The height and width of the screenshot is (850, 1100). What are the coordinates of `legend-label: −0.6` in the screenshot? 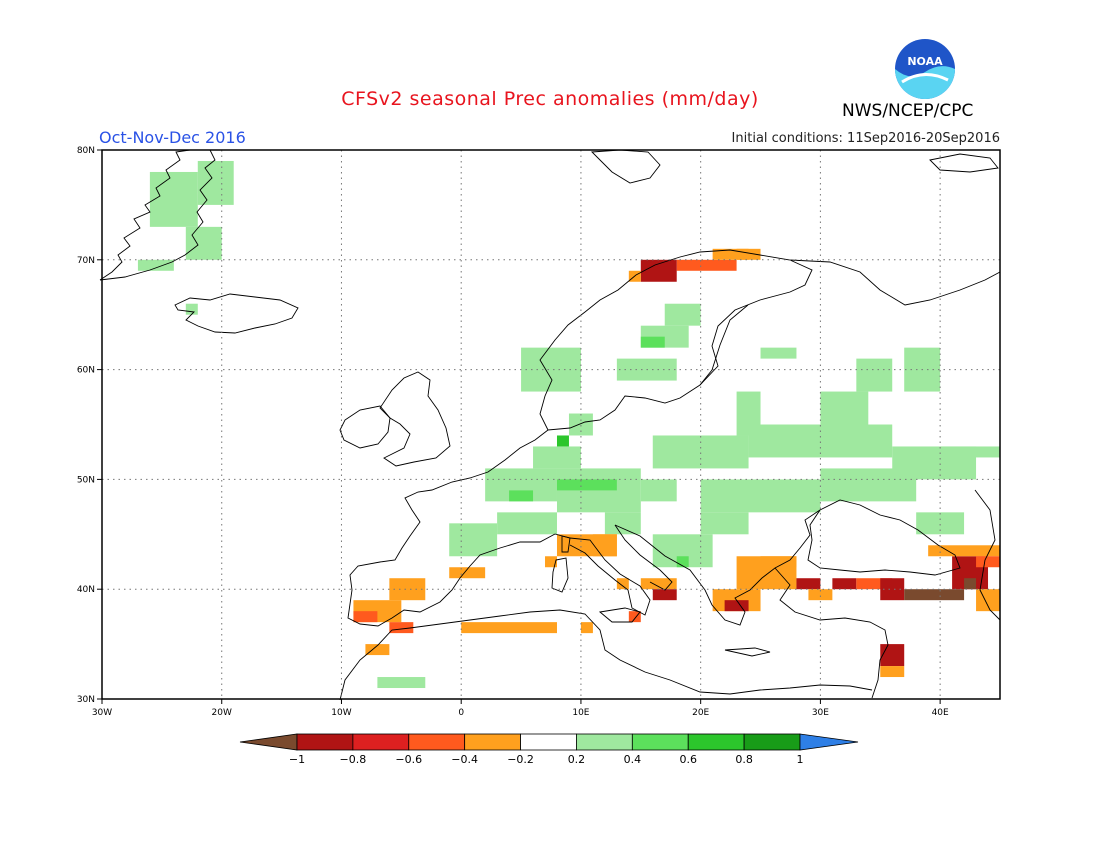 It's located at (408, 759).